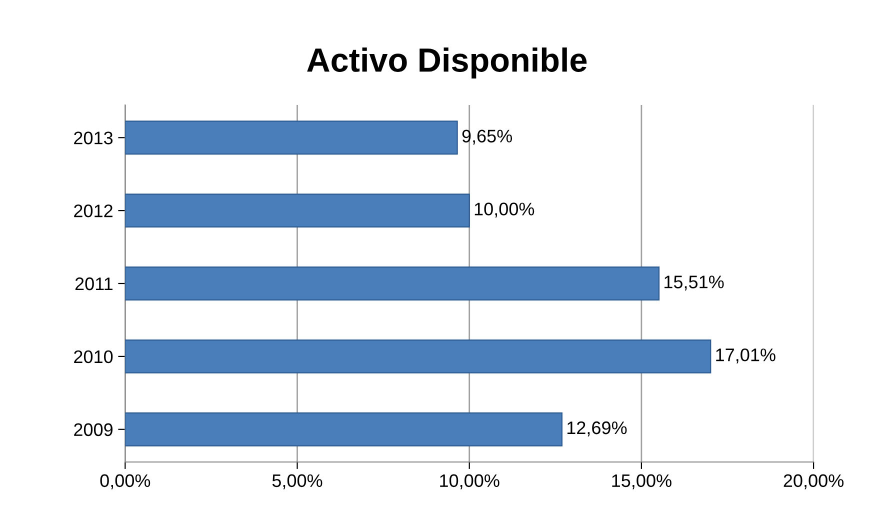 This screenshot has width=894, height=525. Describe the element at coordinates (597, 428) in the screenshot. I see `data-label: 12,69%` at that location.